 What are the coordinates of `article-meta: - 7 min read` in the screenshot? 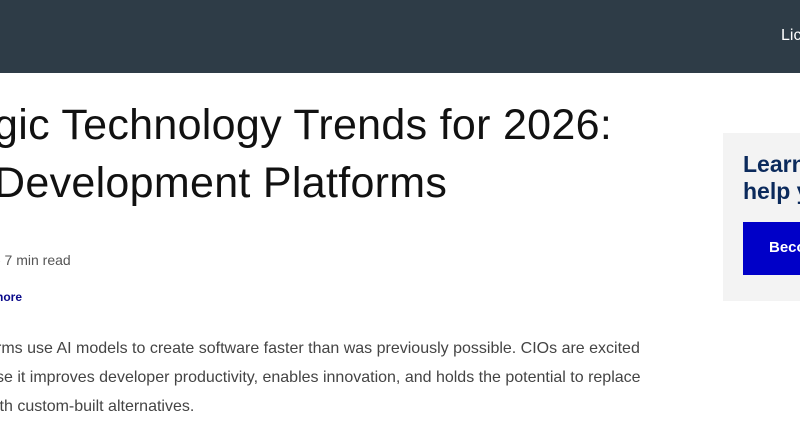 It's located at (35, 260).